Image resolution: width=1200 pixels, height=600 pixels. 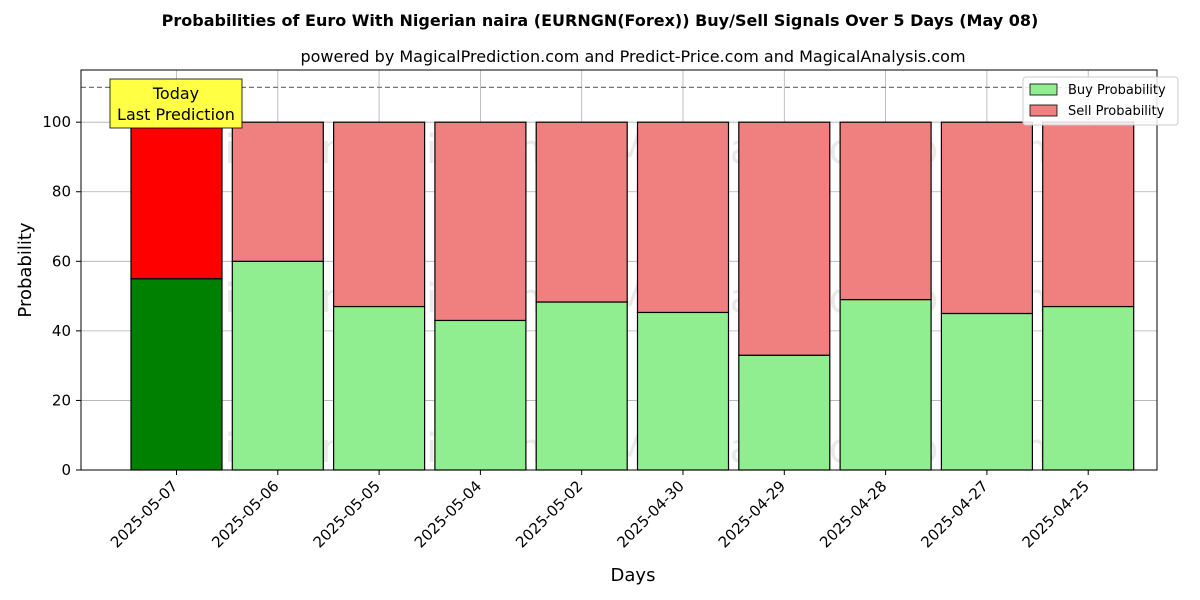 I want to click on annotation-text: Today, so click(x=175, y=93).